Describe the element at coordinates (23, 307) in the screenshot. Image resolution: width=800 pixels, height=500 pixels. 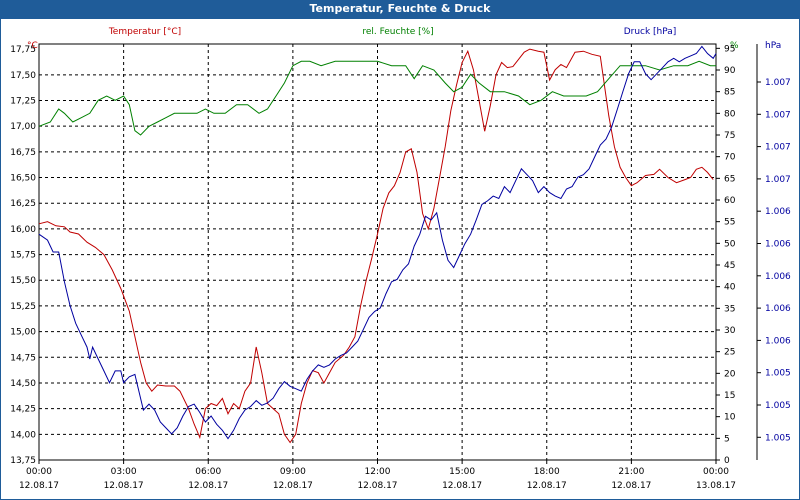
I see `temperature-tick-label: 15,25` at that location.